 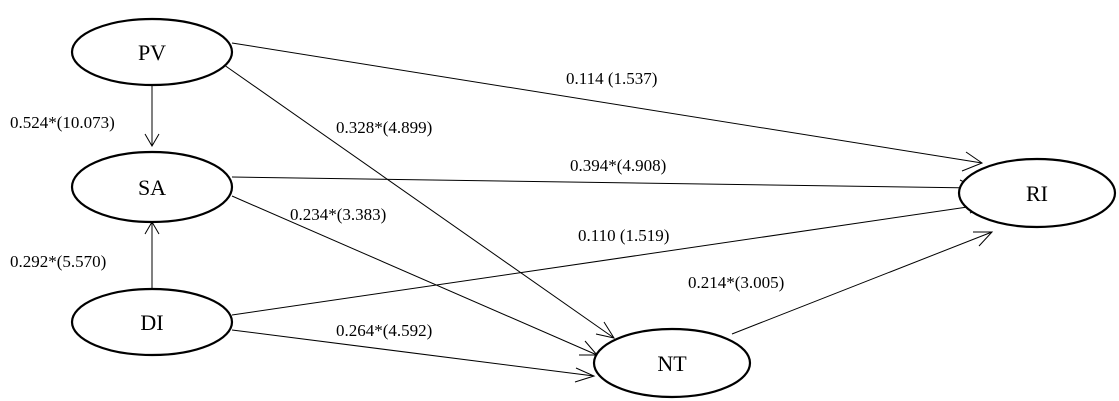 I want to click on edge-pv-sa, so click(x=152, y=116).